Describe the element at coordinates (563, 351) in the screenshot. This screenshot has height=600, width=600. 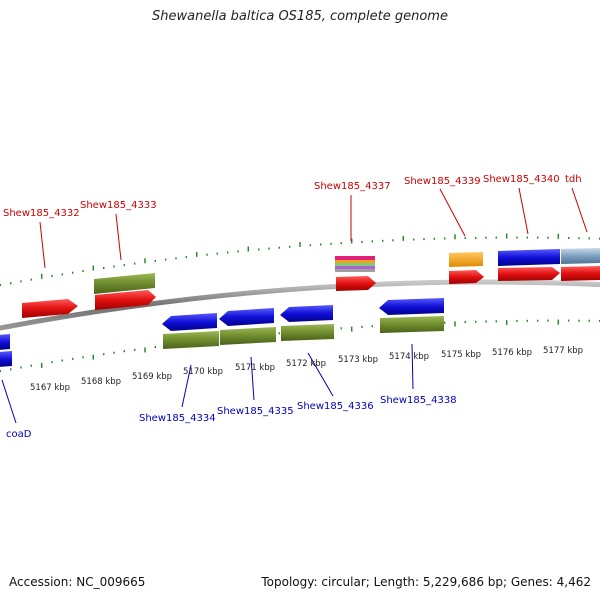
I see `kbp-label: 5177 kbp` at that location.